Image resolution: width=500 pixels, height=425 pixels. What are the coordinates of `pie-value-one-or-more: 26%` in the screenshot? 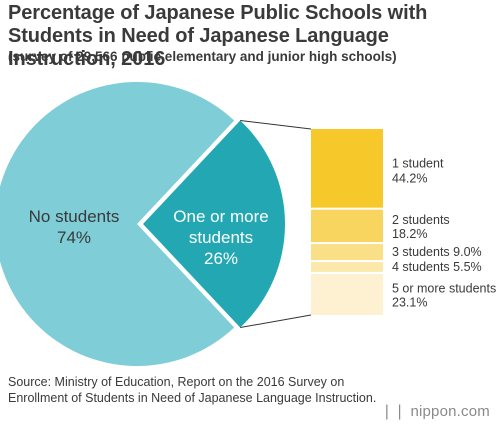 It's located at (221, 258).